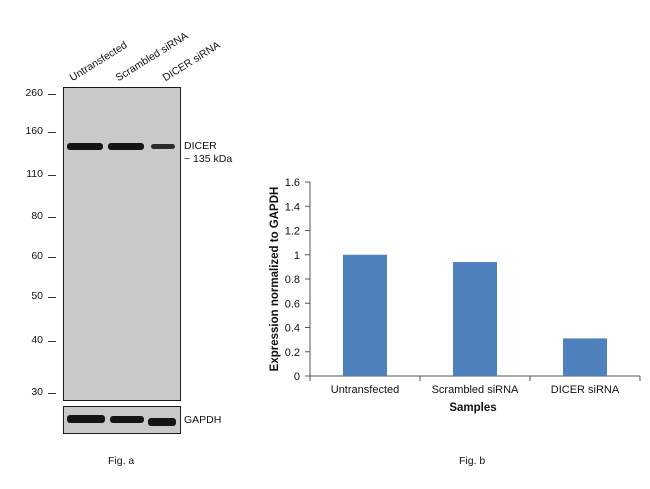 Image resolution: width=650 pixels, height=489 pixels. What do you see at coordinates (292, 232) in the screenshot?
I see `y-tick-label: 1.2` at bounding box center [292, 232].